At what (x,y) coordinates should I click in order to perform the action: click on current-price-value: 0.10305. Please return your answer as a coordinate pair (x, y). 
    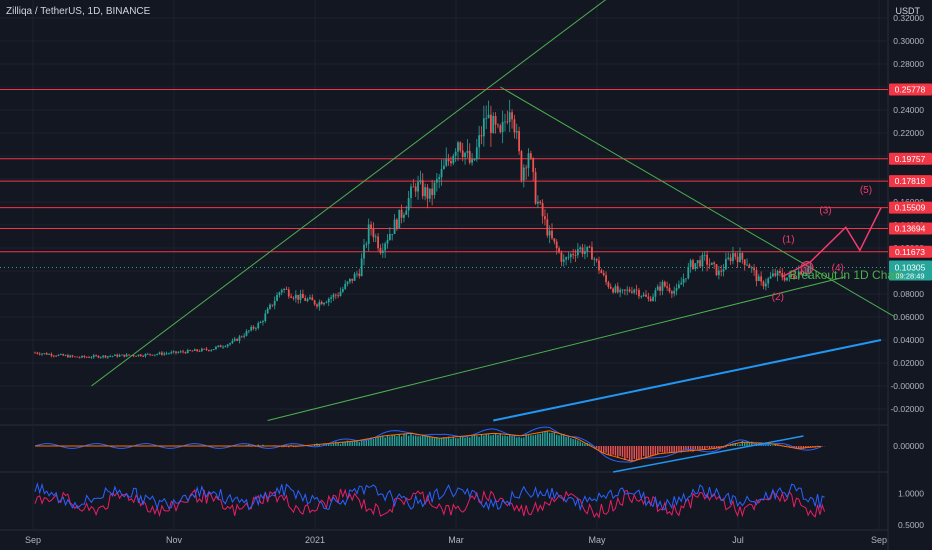
    Looking at the image, I should click on (910, 267).